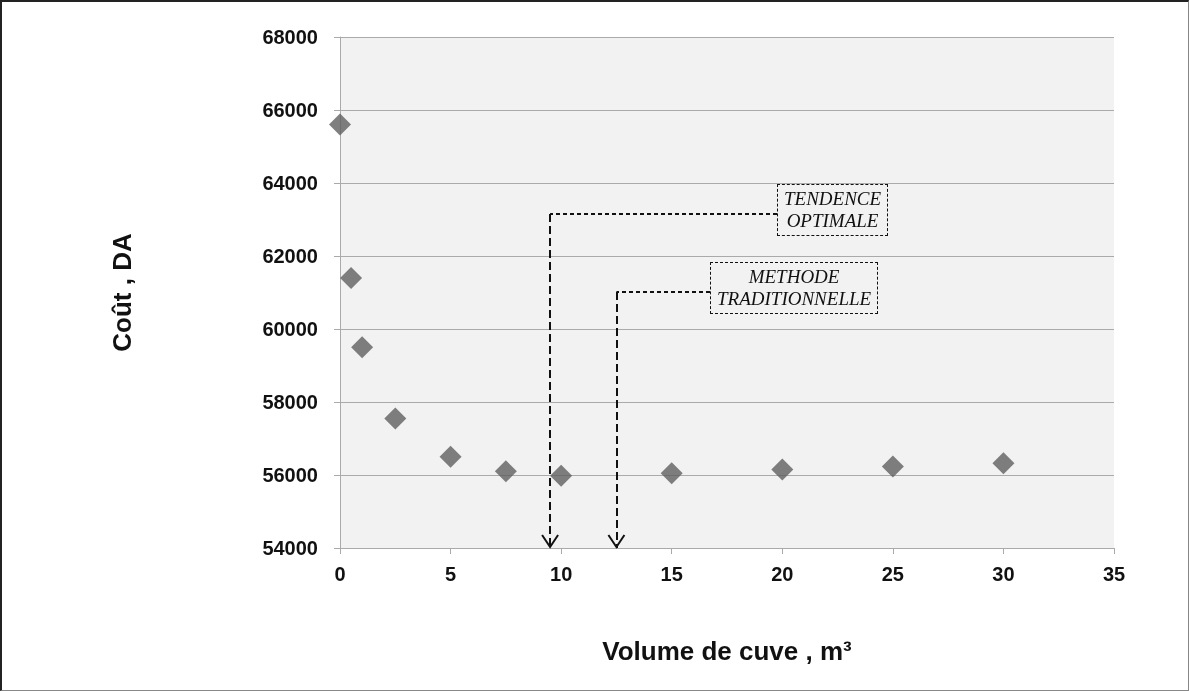 This screenshot has height=691, width=1189. I want to click on y-tick-label: 62000, so click(290, 256).